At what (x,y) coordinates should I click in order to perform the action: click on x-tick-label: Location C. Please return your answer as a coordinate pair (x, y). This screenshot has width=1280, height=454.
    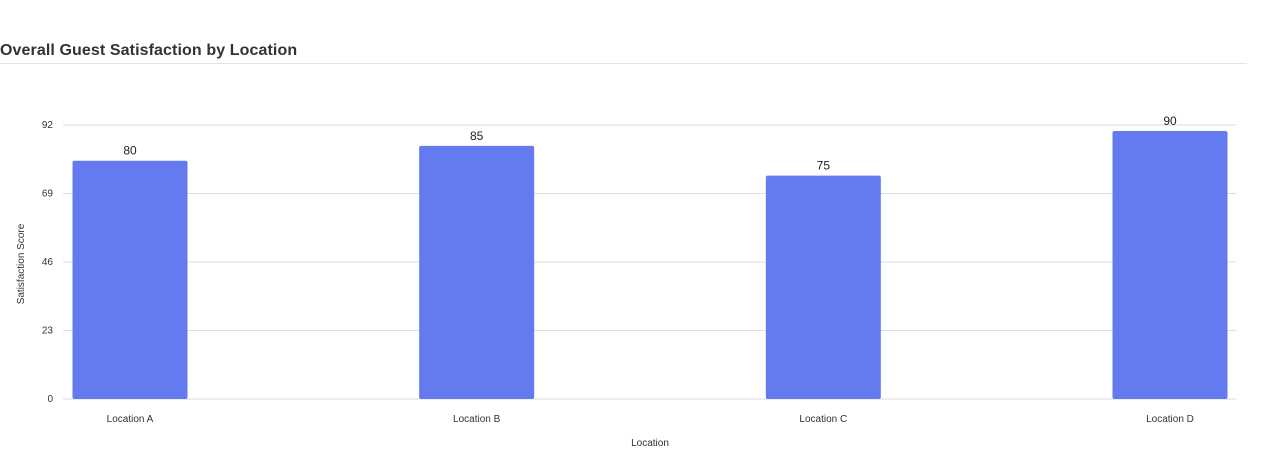
    Looking at the image, I should click on (823, 419).